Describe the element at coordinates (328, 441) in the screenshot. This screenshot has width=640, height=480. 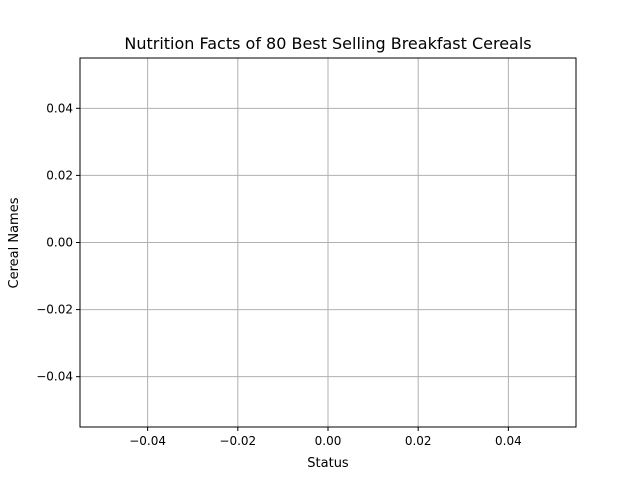
I see `x-tick-label: 0.00` at that location.